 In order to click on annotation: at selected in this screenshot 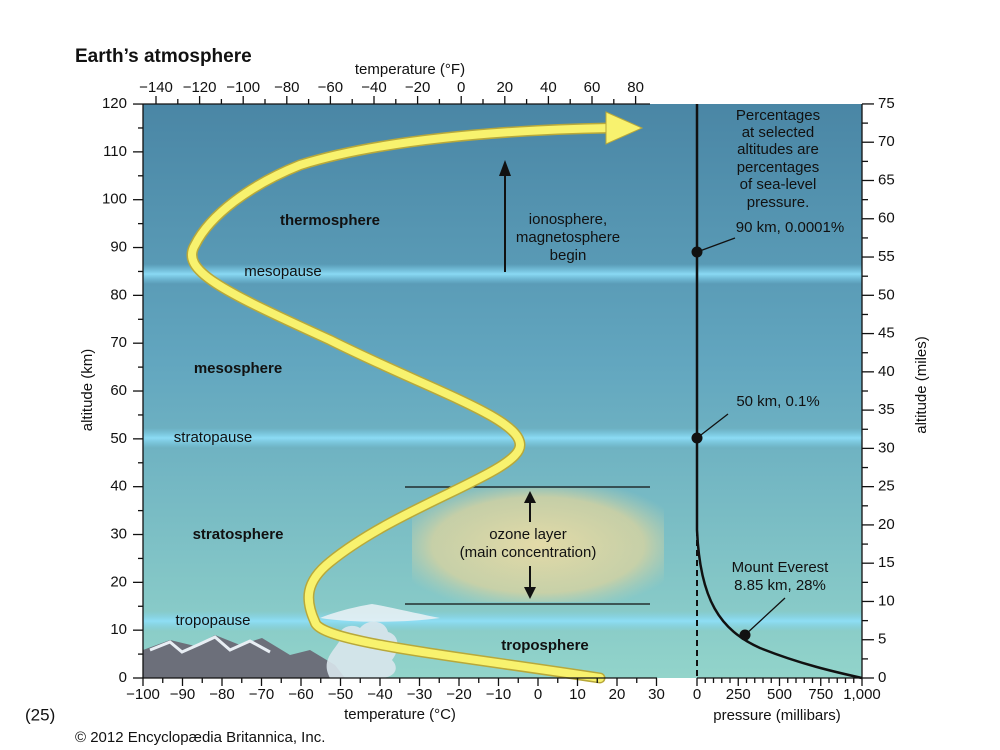, I will do `click(778, 132)`.